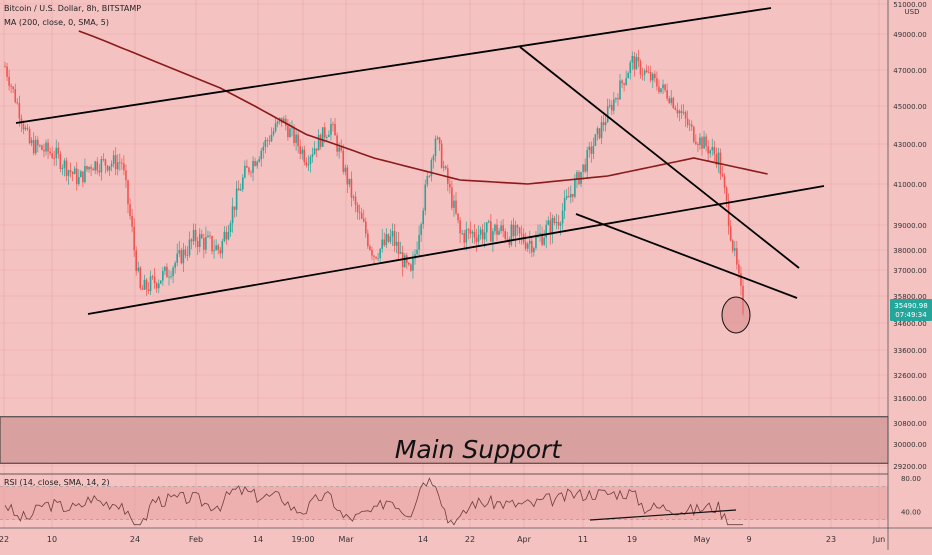  What do you see at coordinates (911, 315) in the screenshot?
I see `badge-countdown: 07:49:34` at bounding box center [911, 315].